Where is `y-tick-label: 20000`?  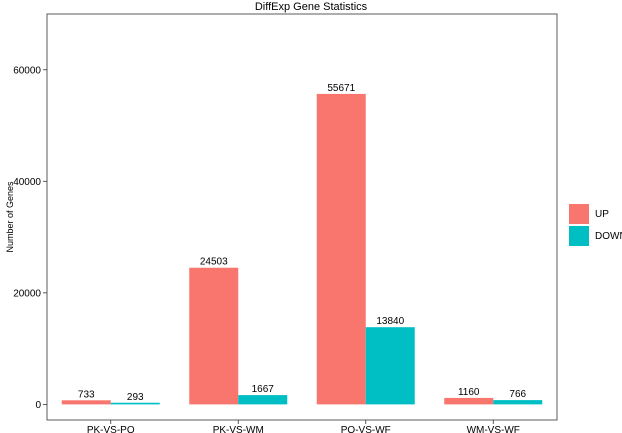
y-tick-label: 20000 is located at coordinates (27, 293).